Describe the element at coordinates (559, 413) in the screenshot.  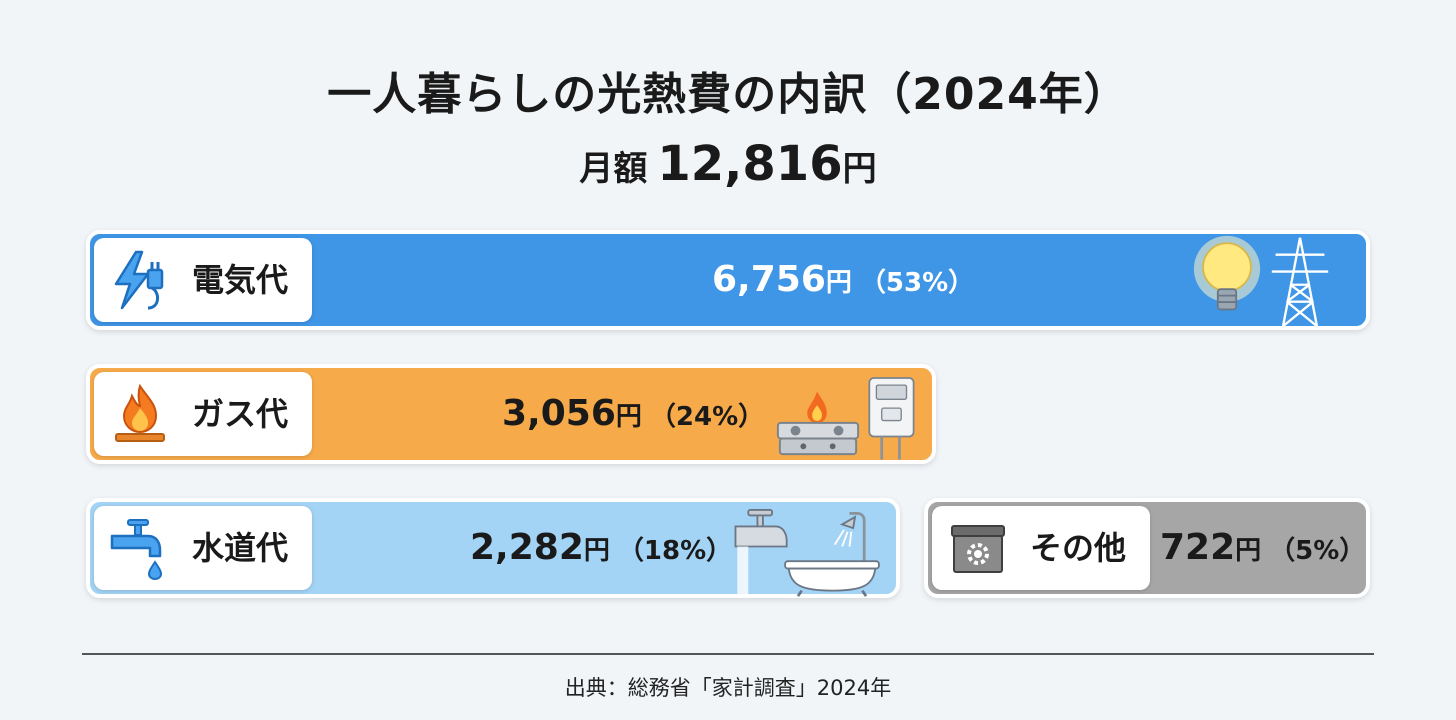
I see `value-gas: 3,056` at that location.